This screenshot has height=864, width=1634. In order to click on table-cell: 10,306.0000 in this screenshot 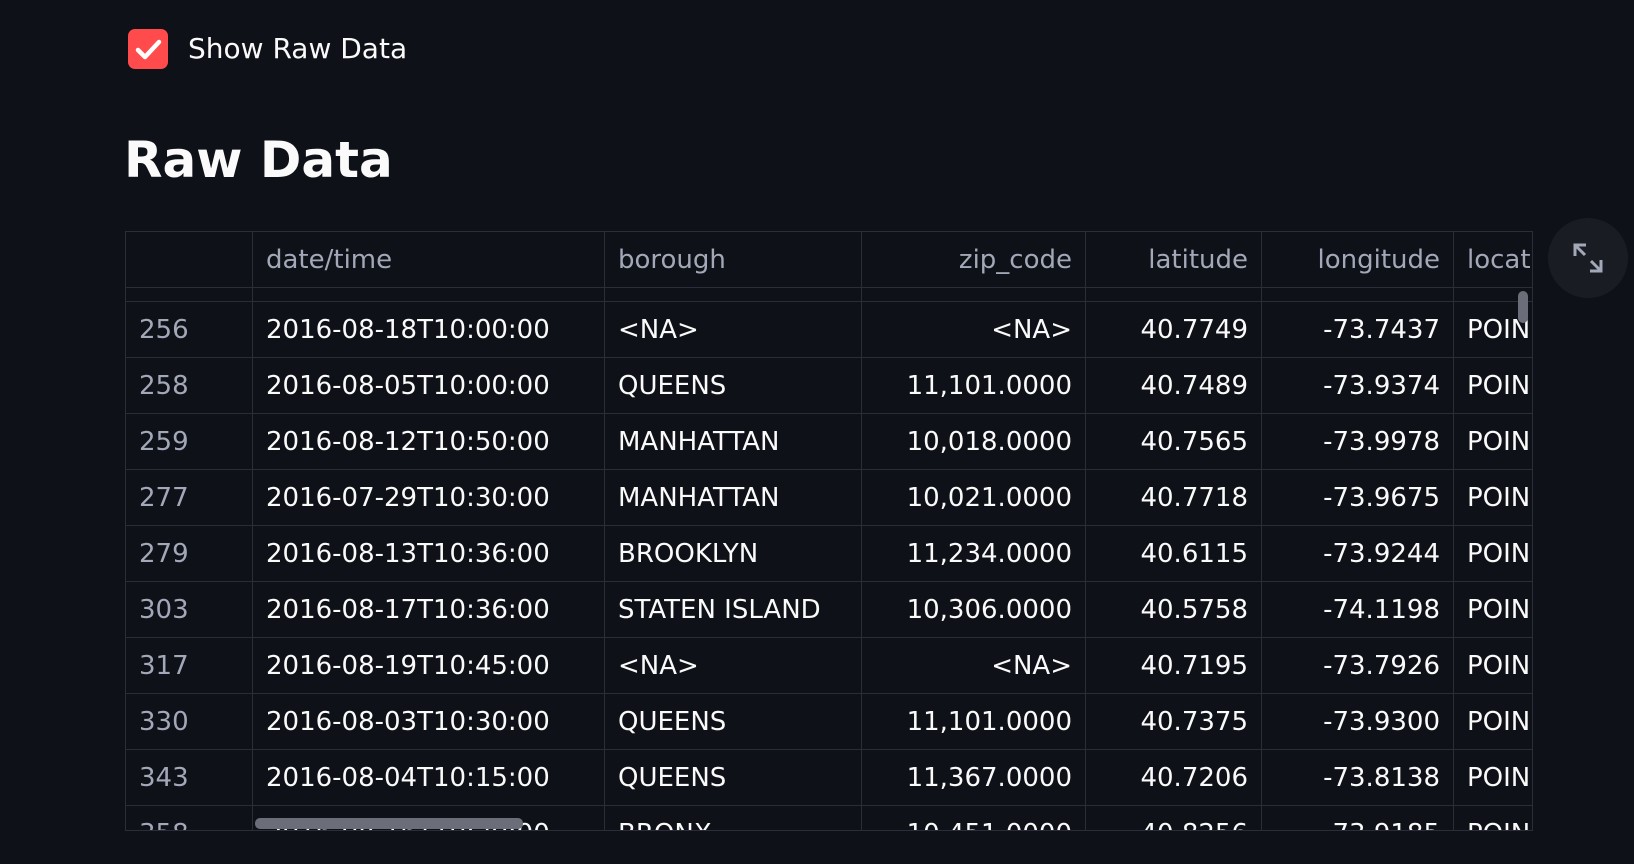, I will do `click(974, 610)`.